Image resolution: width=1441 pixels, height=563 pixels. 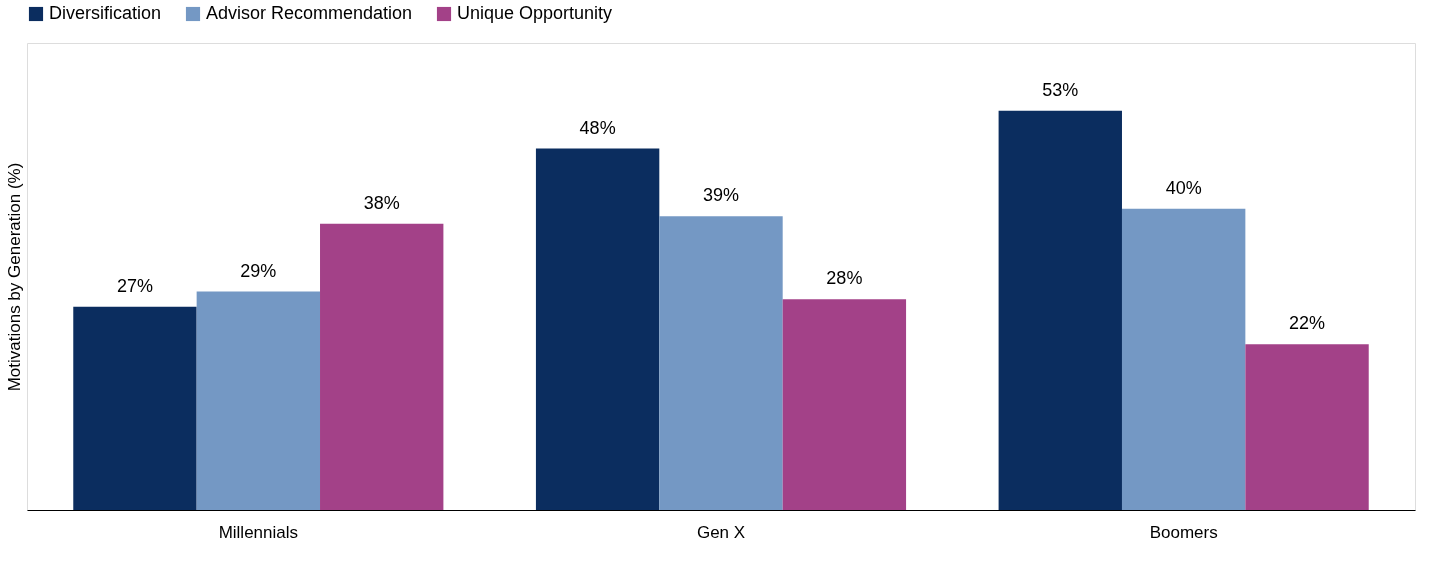 What do you see at coordinates (258, 532) in the screenshot?
I see `x-tick-label: Millennials` at bounding box center [258, 532].